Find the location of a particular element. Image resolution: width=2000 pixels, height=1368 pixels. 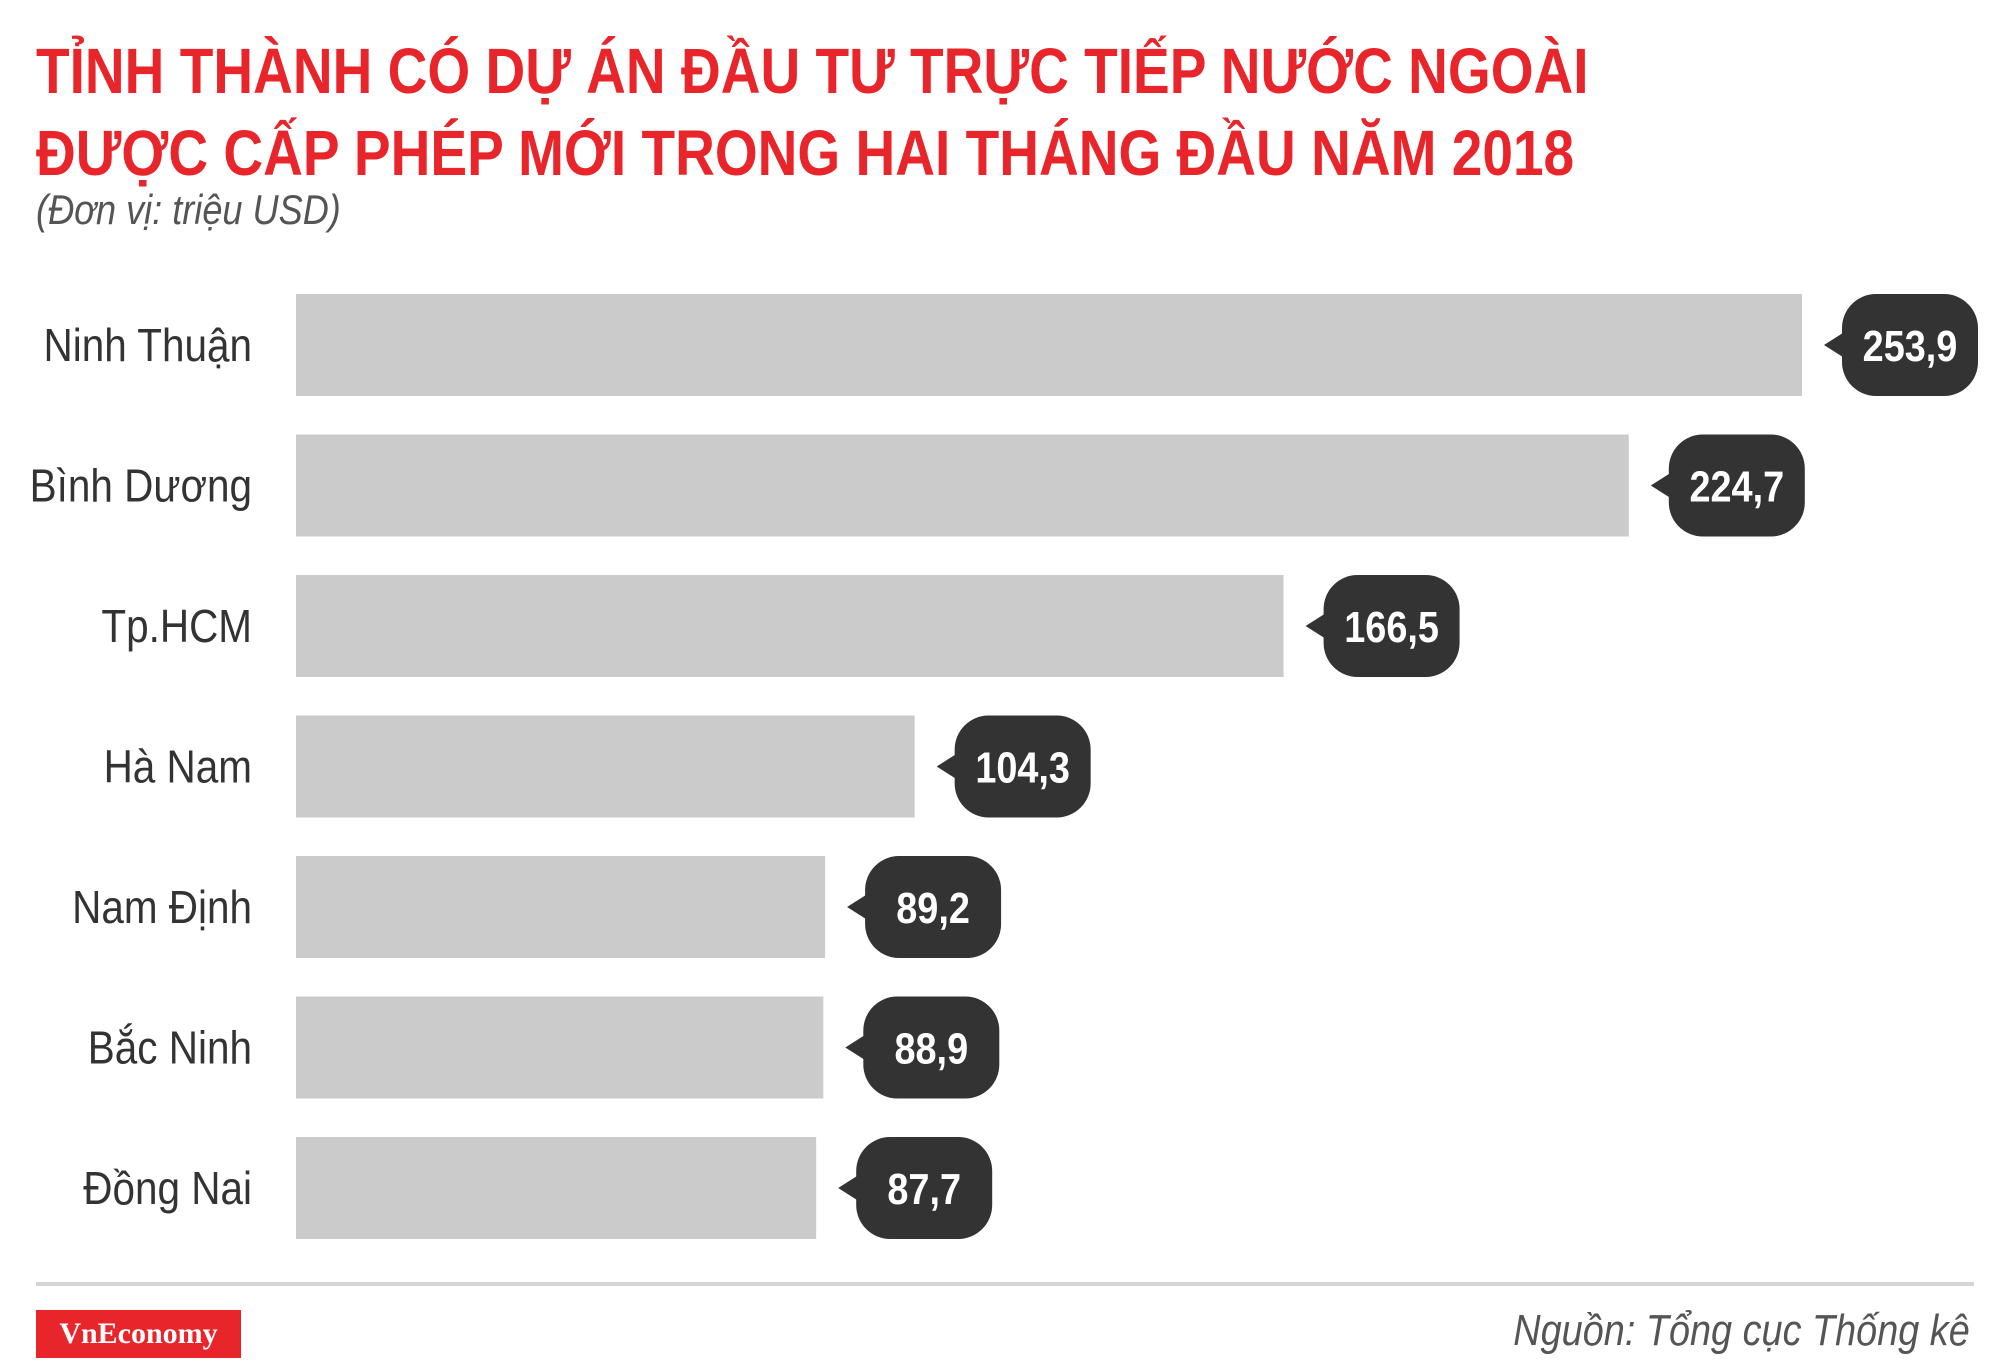

value-label-bubble: 253,9 is located at coordinates (1901, 345).